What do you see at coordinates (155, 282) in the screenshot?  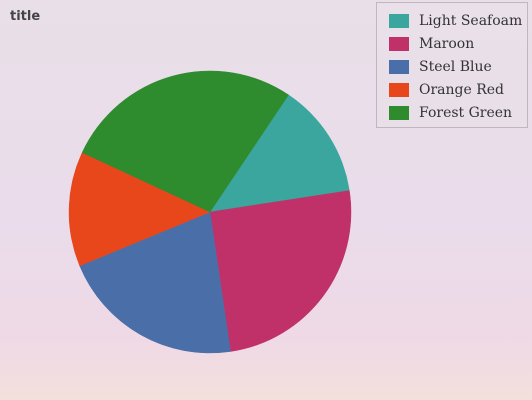 I see `pie-slice-steel-blue` at bounding box center [155, 282].